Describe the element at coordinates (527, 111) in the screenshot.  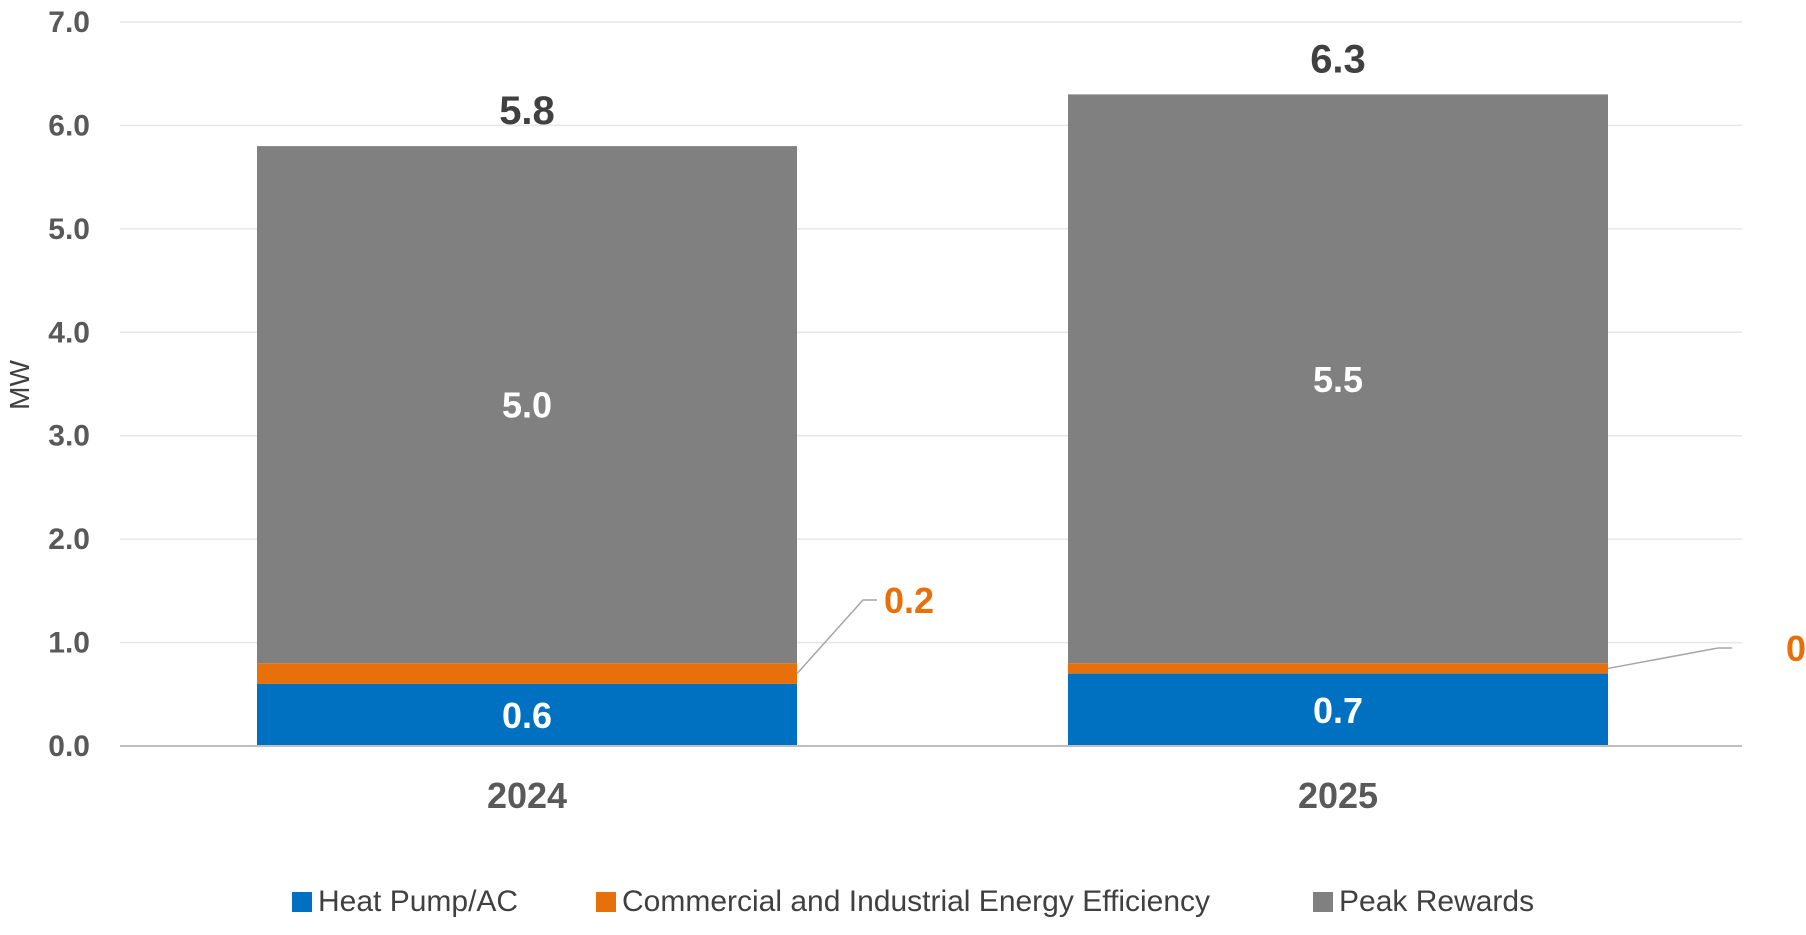
I see `total-label: 5.8` at that location.